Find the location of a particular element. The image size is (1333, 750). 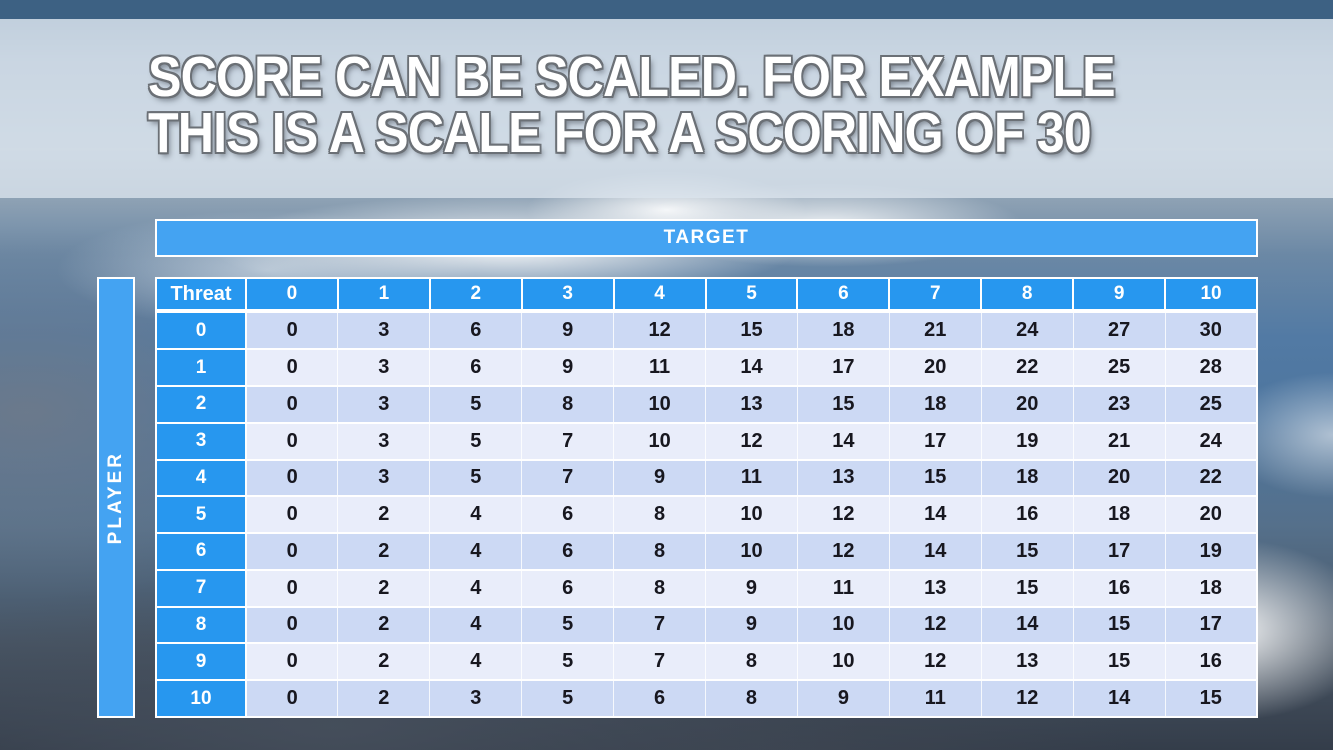

value-cell: 4 is located at coordinates (476, 625).